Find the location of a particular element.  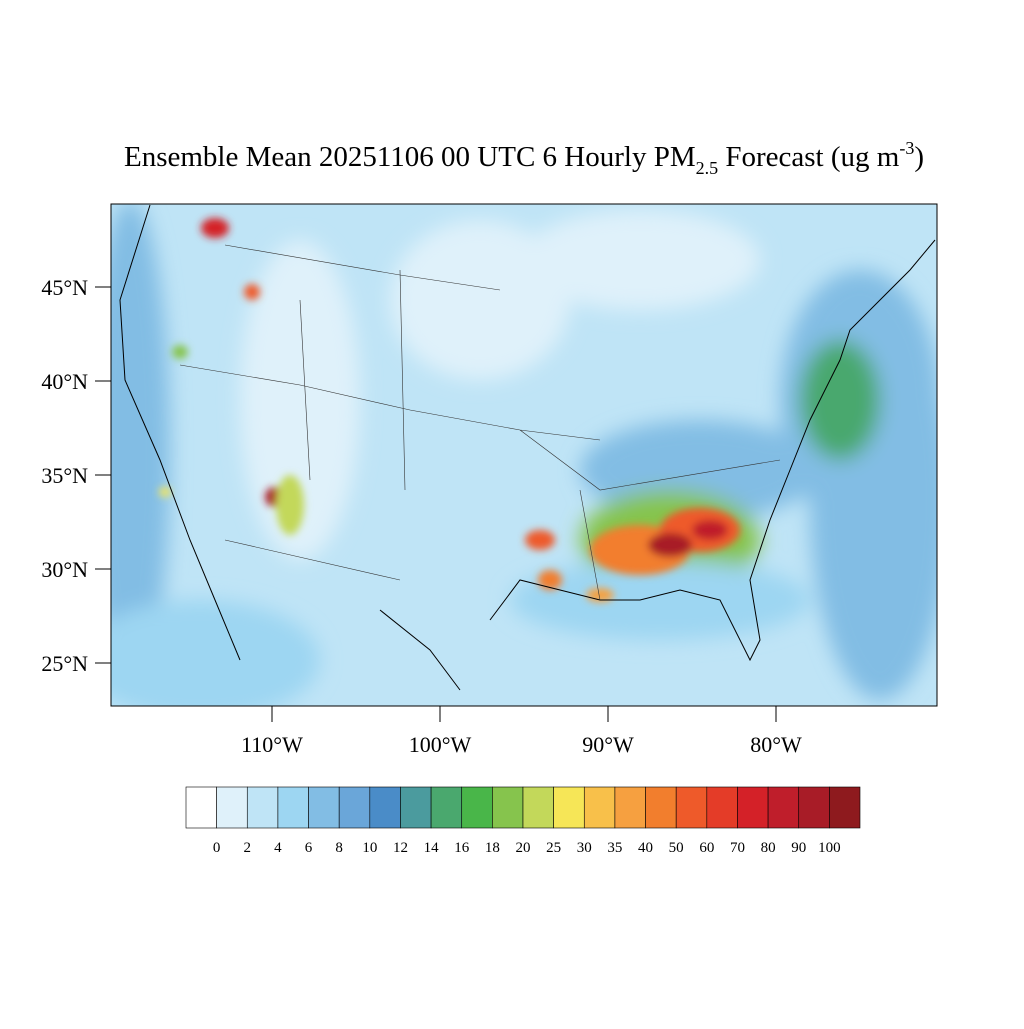

colorbar-label: 18 is located at coordinates (492, 848).